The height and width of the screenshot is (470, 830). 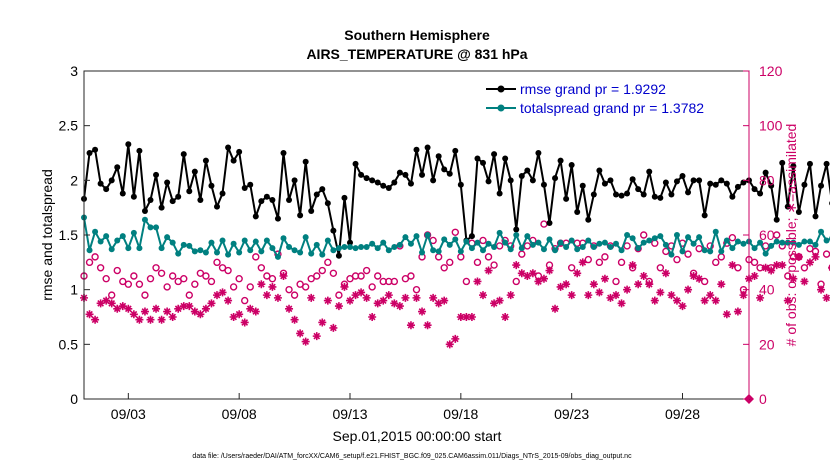 What do you see at coordinates (74, 290) in the screenshot?
I see `y-tick-label: 1` at bounding box center [74, 290].